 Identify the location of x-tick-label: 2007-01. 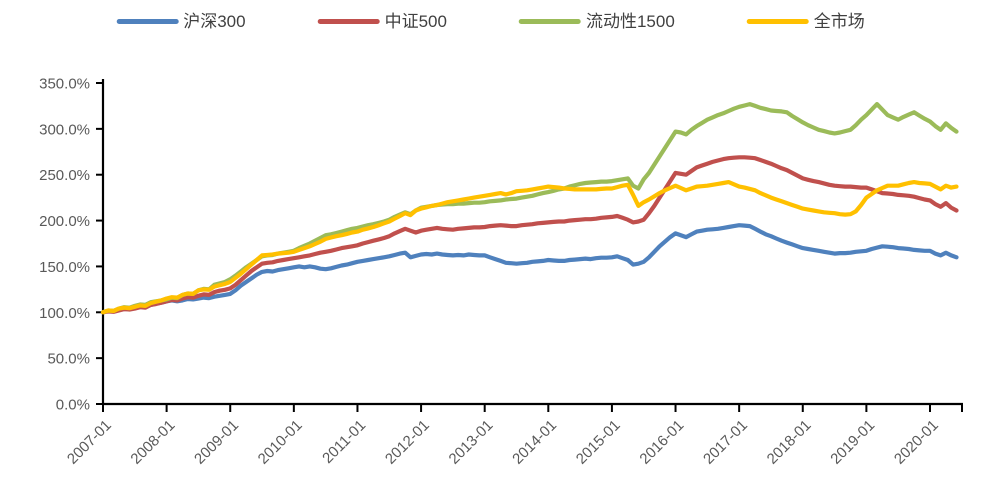
(89, 442).